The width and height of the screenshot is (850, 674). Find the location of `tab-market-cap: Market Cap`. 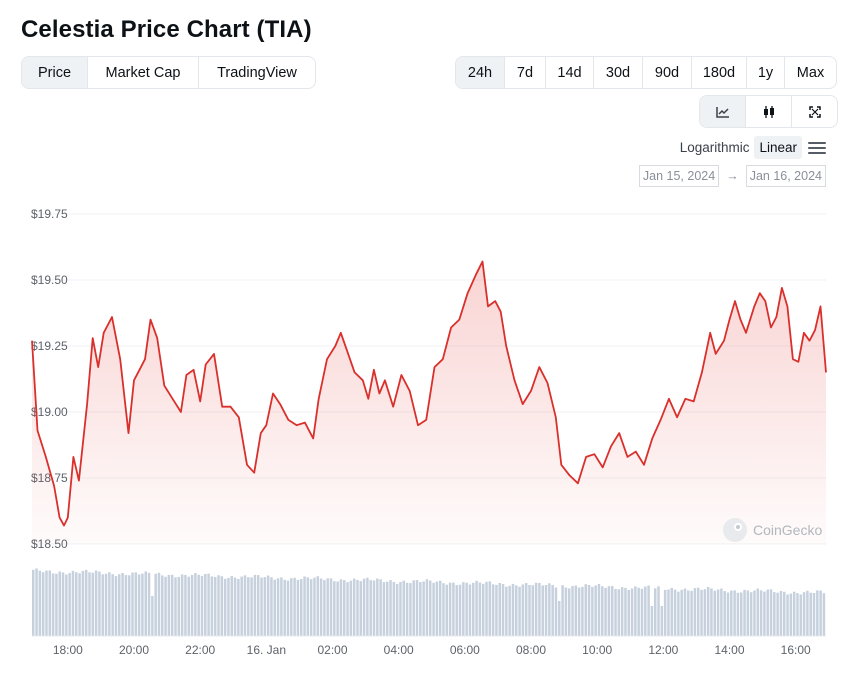

tab-market-cap: Market Cap is located at coordinates (143, 72).